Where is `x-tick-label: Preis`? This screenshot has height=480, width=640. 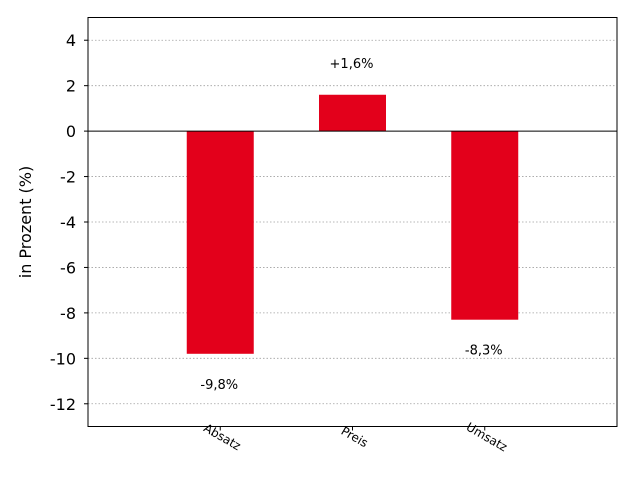
x-tick-label: Preis is located at coordinates (355, 437).